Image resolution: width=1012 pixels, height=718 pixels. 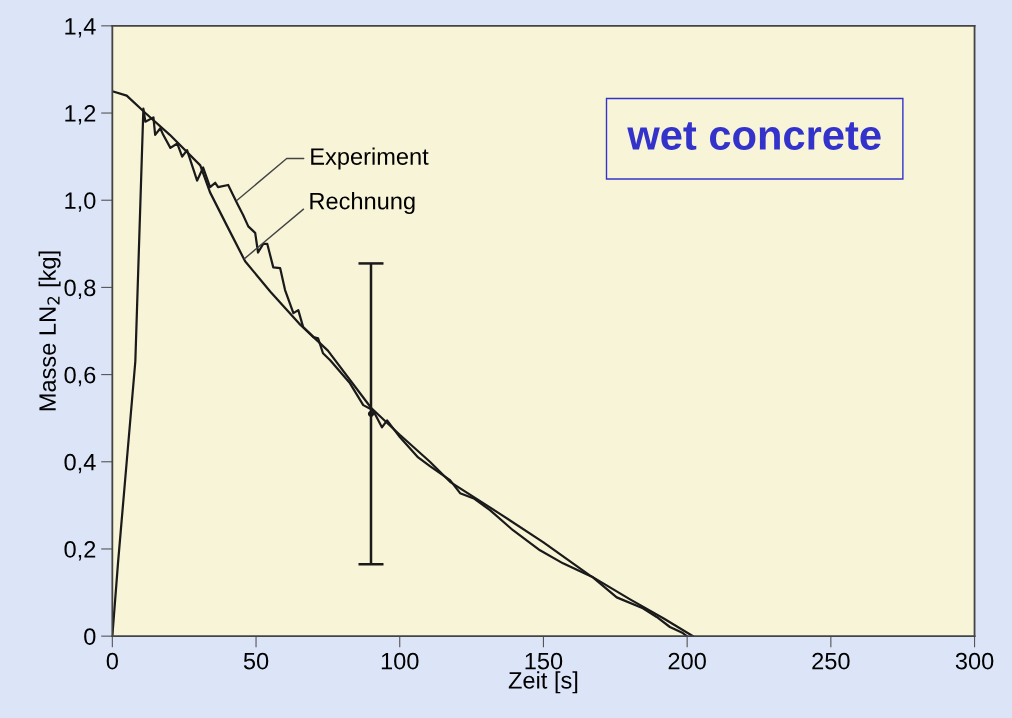 I want to click on x-tick-label: 200, so click(x=687, y=661).